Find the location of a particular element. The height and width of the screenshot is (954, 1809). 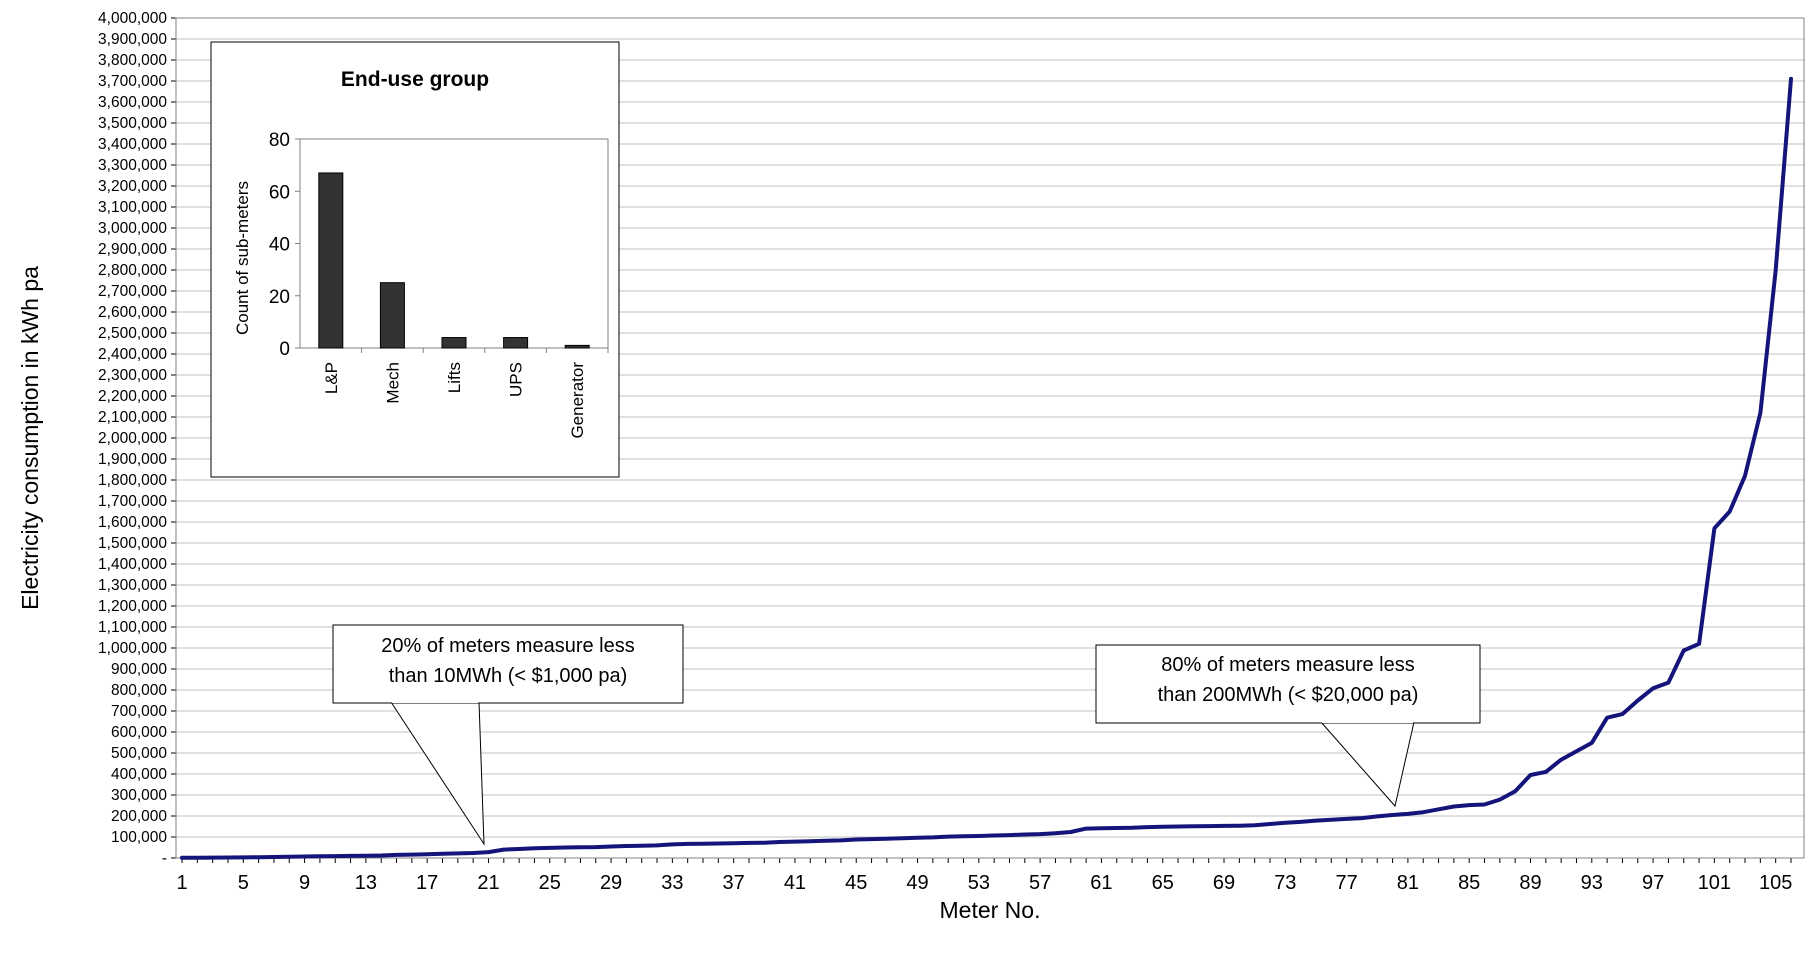

annotation-line-2: than 10MWh (< $1,000 pa) is located at coordinates (508, 676).